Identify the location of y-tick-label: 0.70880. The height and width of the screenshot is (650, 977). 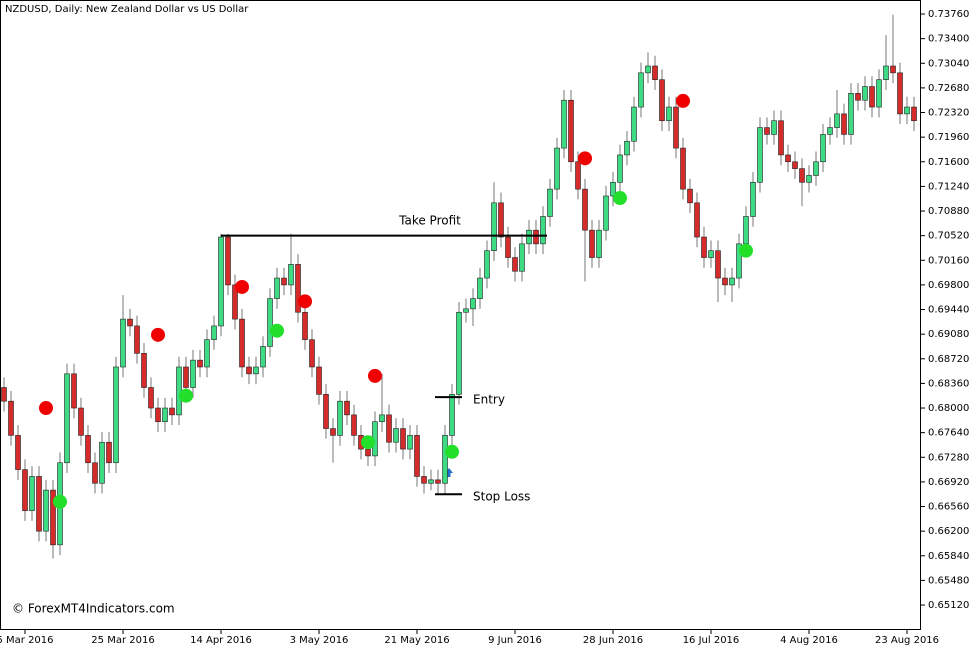
(948, 211).